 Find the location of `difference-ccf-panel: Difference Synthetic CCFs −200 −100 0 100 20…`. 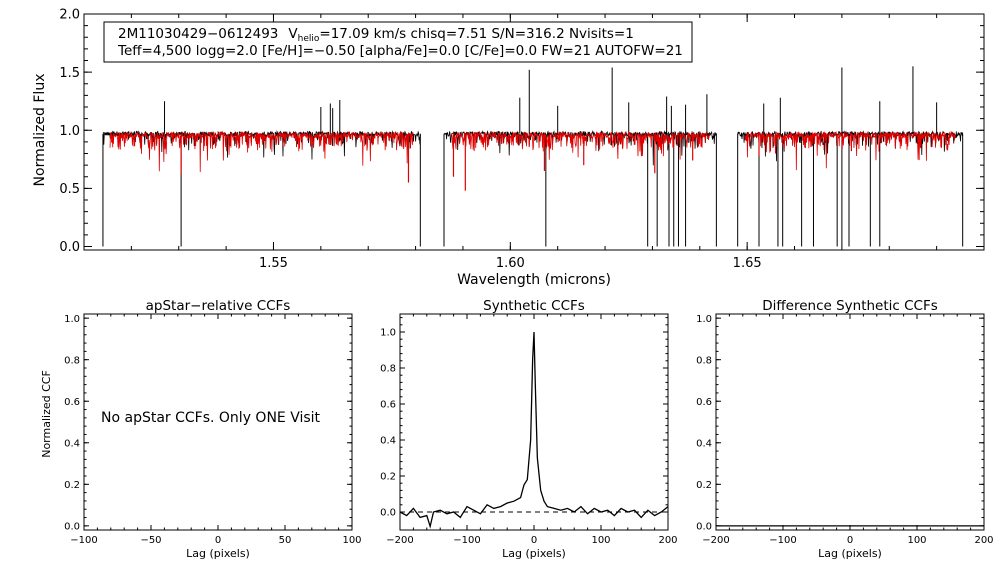

difference-ccf-panel: Difference Synthetic CCFs −200 −100 0 100 20… is located at coordinates (844, 429).